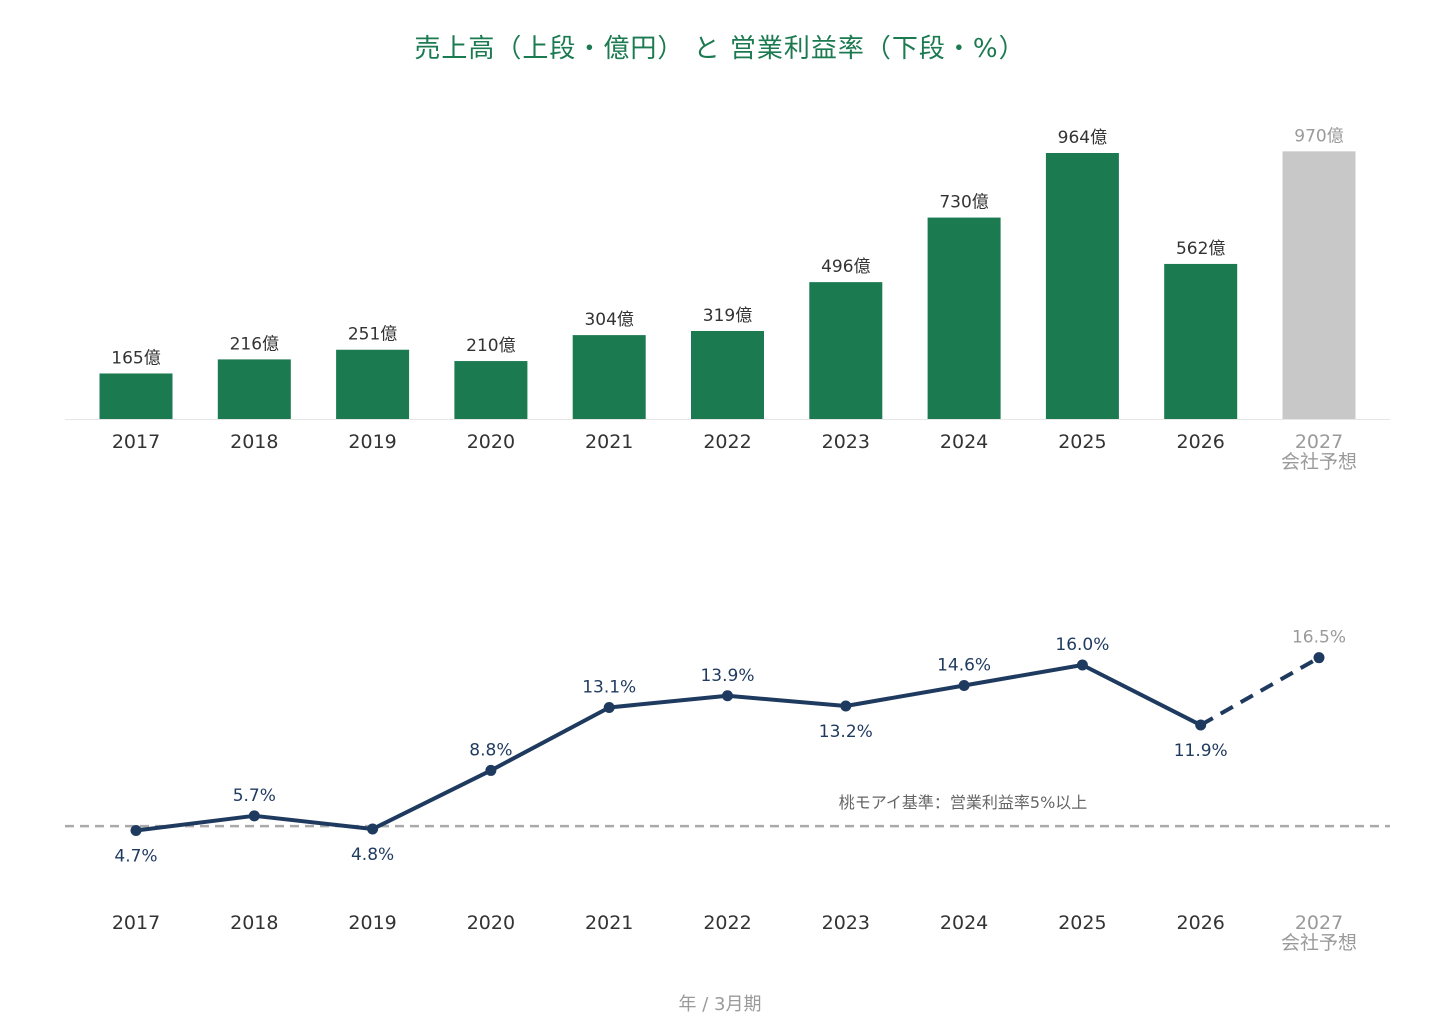 This screenshot has height=1035, width=1440. What do you see at coordinates (373, 829) in the screenshot?
I see `operating-margin-point-2019` at bounding box center [373, 829].